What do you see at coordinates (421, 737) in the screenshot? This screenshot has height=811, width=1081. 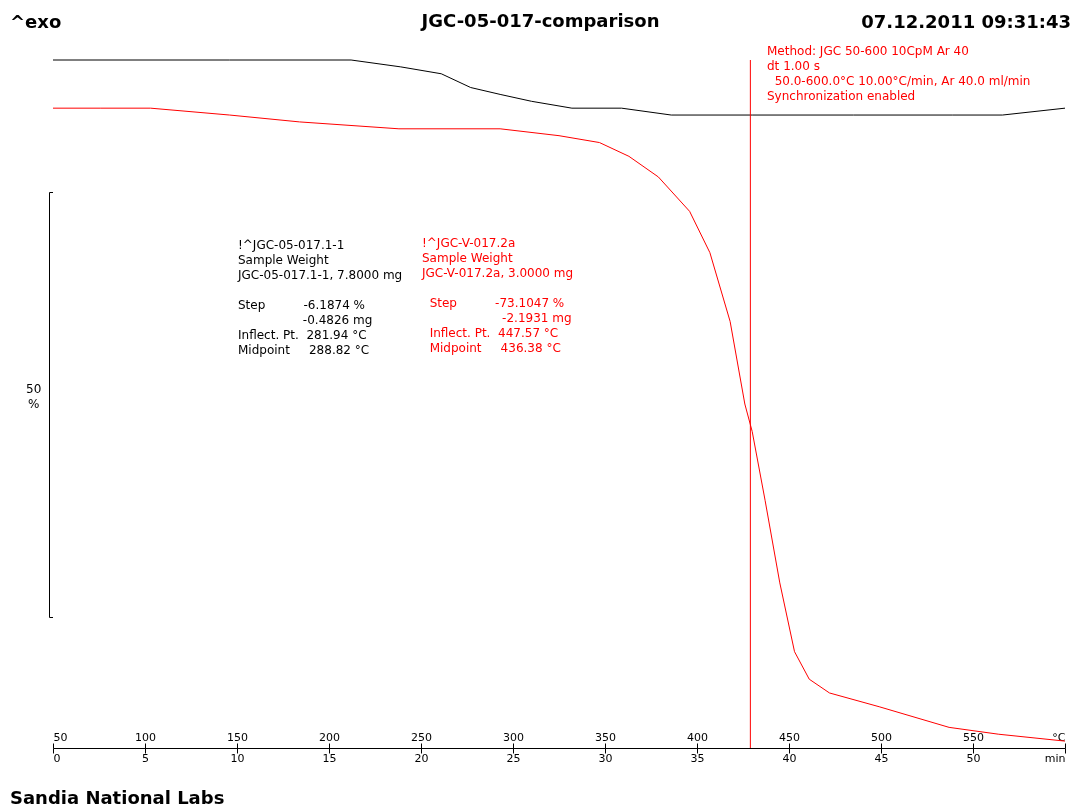 I see `x-tick-label: 250` at bounding box center [421, 737].